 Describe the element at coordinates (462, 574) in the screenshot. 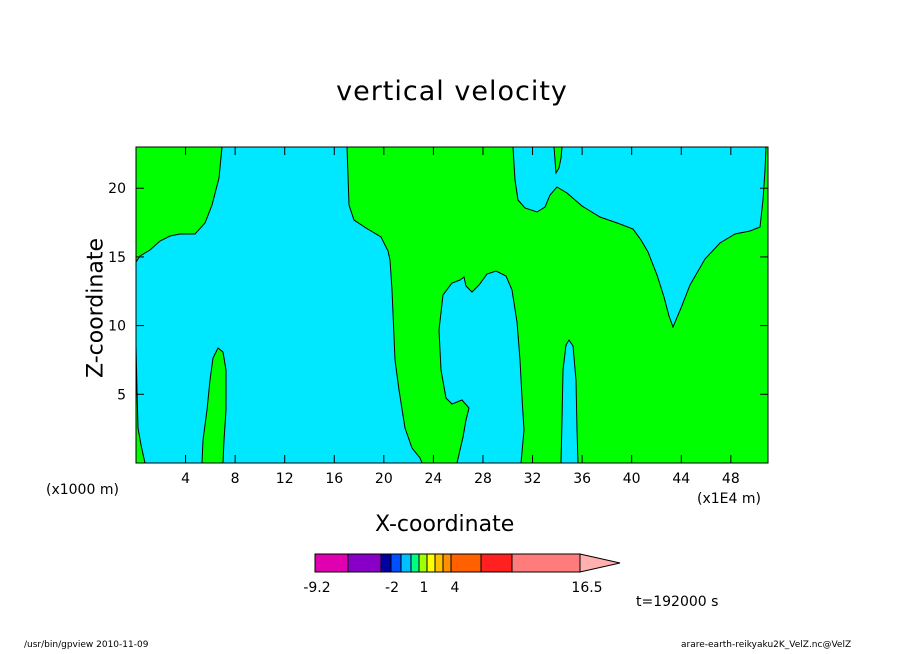

I see `colorbar: -9.2 -2 1 4 16.5` at that location.